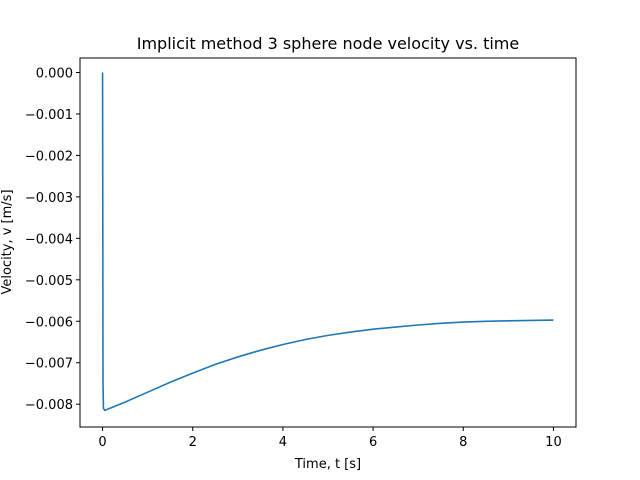 The width and height of the screenshot is (640, 480). Describe the element at coordinates (49, 198) in the screenshot. I see `y-tick-label: −0.003` at that location.